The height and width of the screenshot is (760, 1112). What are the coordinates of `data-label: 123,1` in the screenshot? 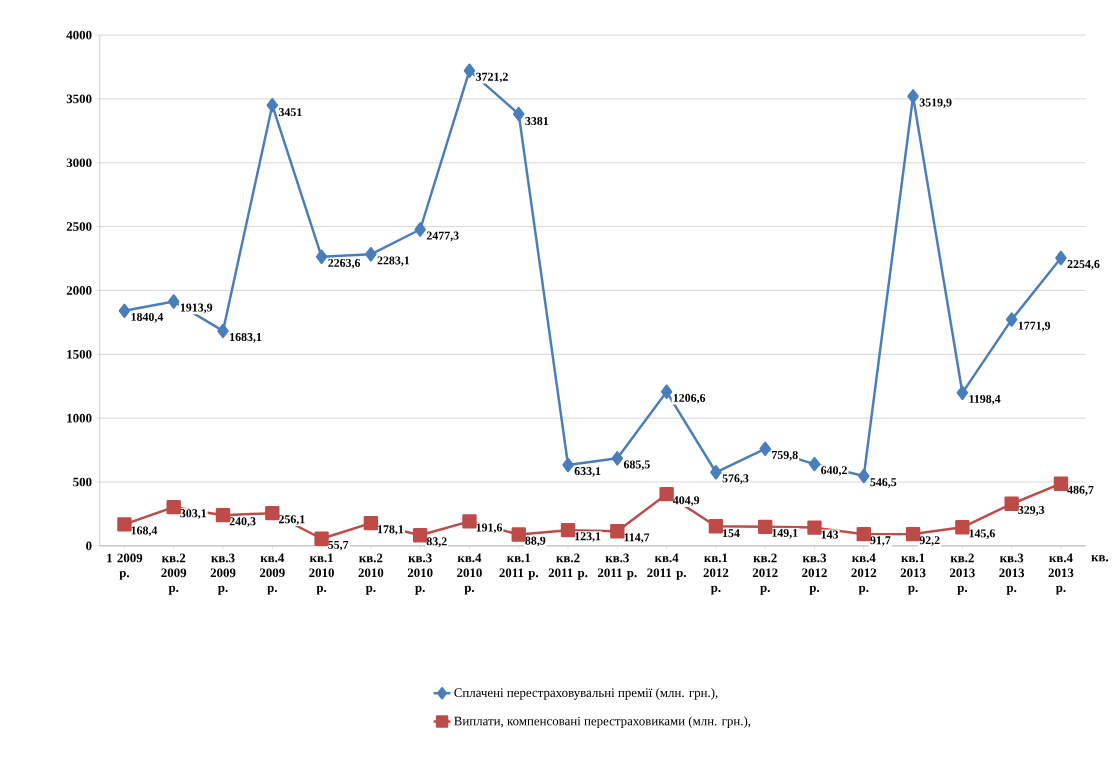 It's located at (588, 537).